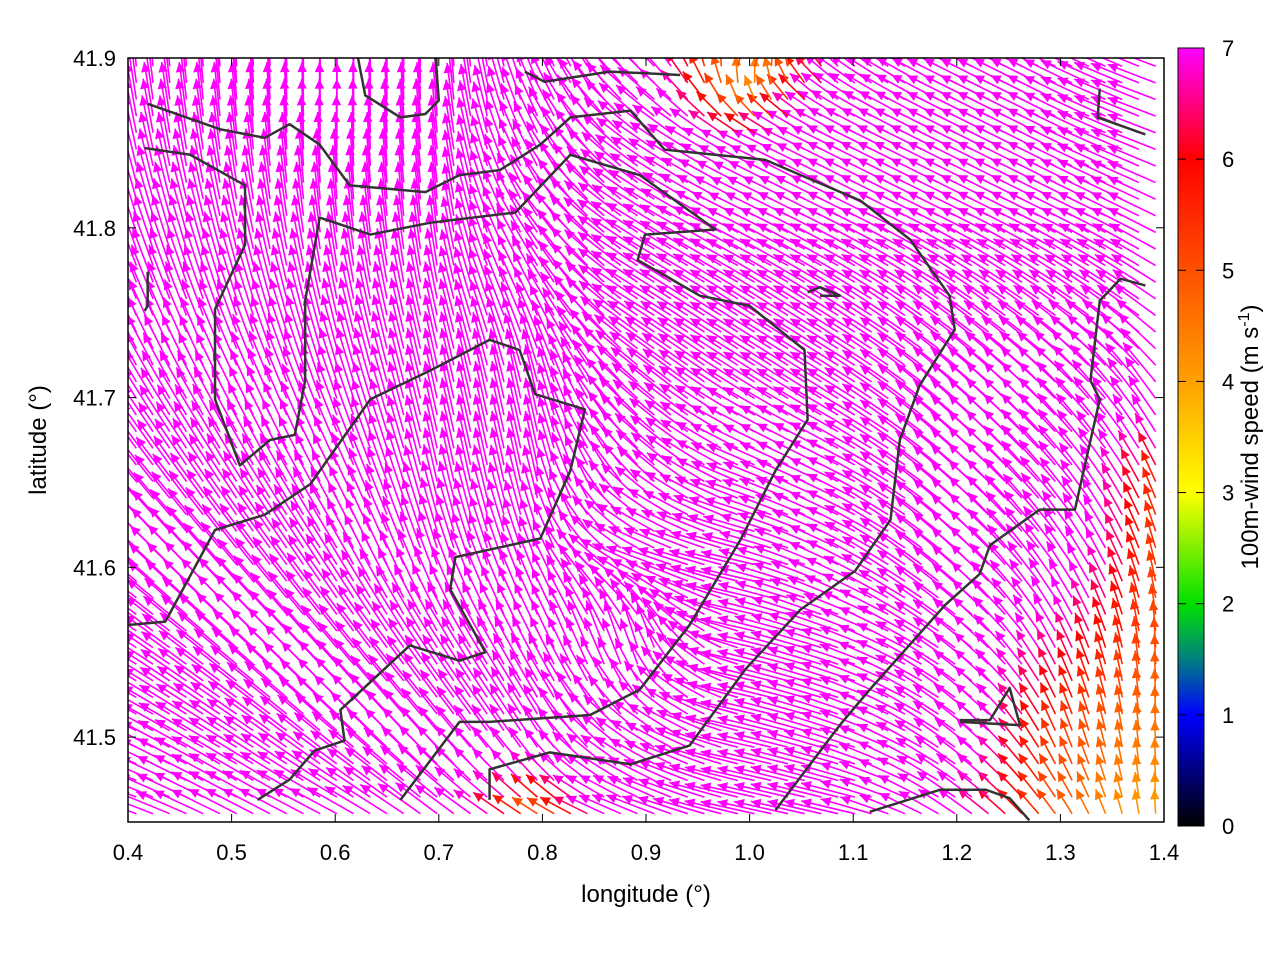  What do you see at coordinates (94, 398) in the screenshot?
I see `y-tick-label: 41.7` at bounding box center [94, 398].